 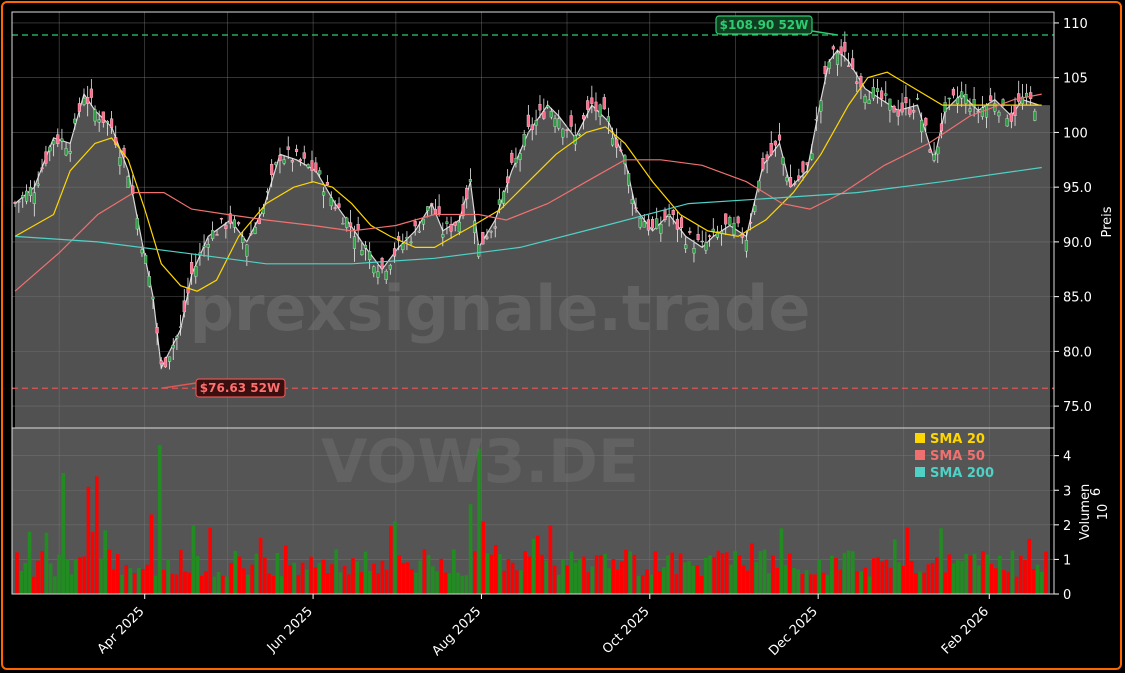 I want to click on watermark-ticker: VOW3.DE, so click(x=480, y=462).